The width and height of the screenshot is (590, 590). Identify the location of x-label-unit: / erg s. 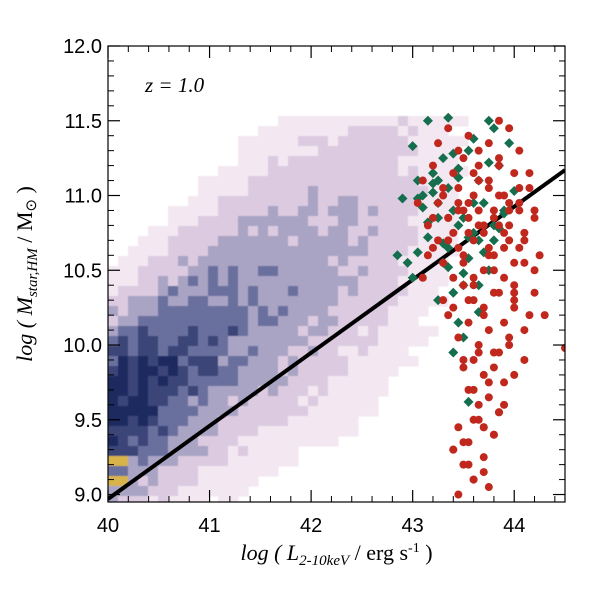
(378, 552).